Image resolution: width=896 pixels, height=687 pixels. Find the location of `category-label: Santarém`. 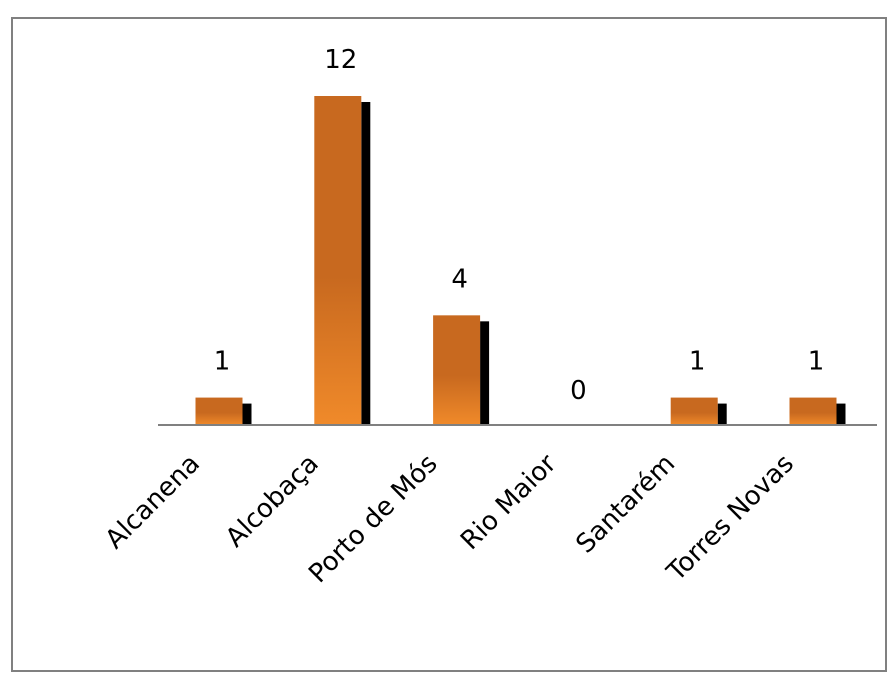

category-label: Santarém is located at coordinates (625, 504).